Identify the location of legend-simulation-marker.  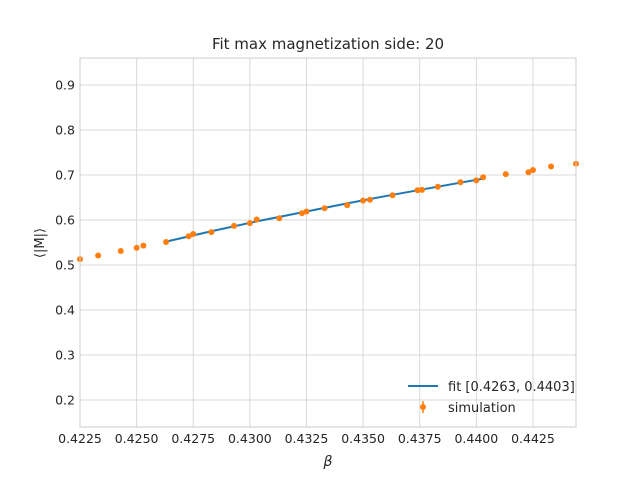
(423, 407).